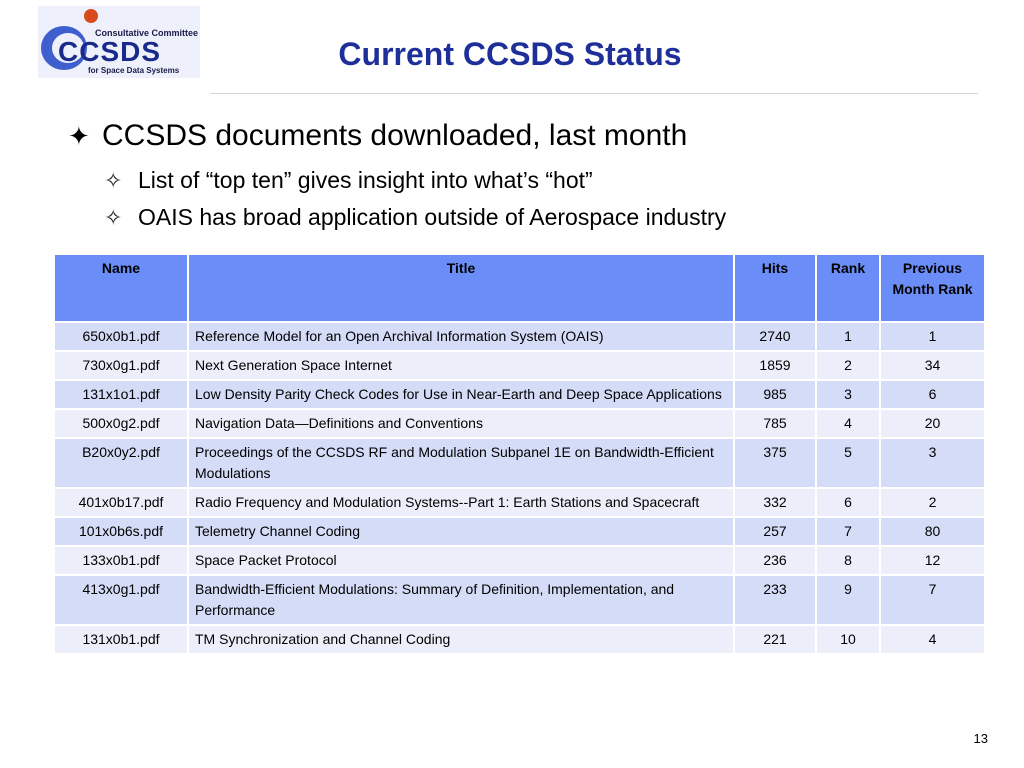 This screenshot has width=1024, height=768. Describe the element at coordinates (461, 365) in the screenshot. I see `cell-title: Next Generation Space Internet` at that location.